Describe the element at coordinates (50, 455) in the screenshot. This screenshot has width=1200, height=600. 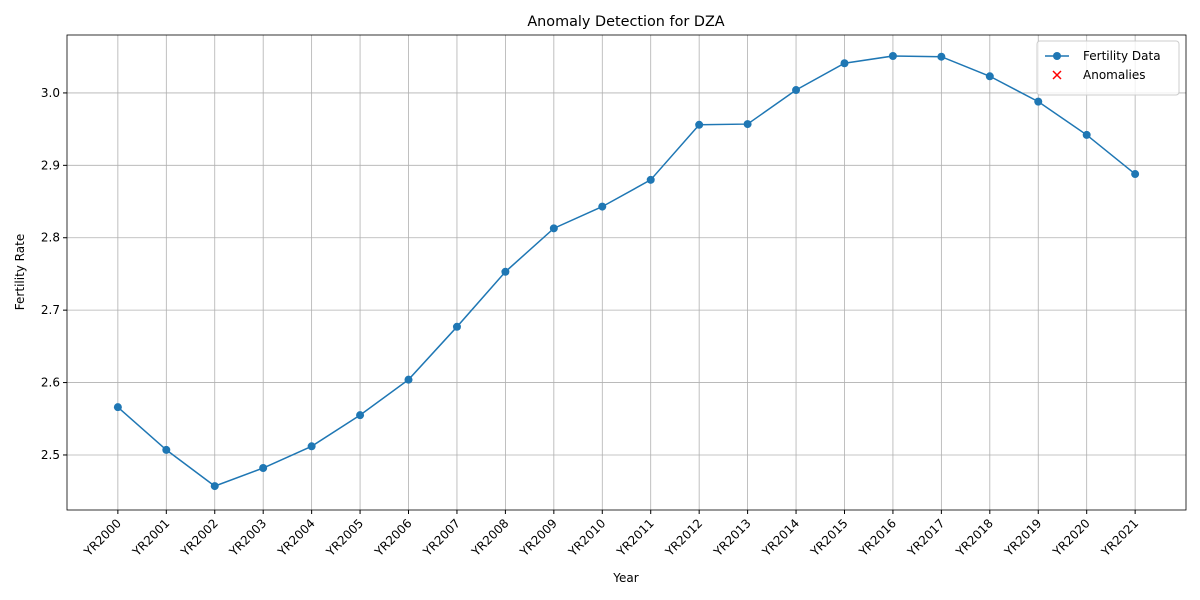
I see `y-tick-label: 2.5` at that location.